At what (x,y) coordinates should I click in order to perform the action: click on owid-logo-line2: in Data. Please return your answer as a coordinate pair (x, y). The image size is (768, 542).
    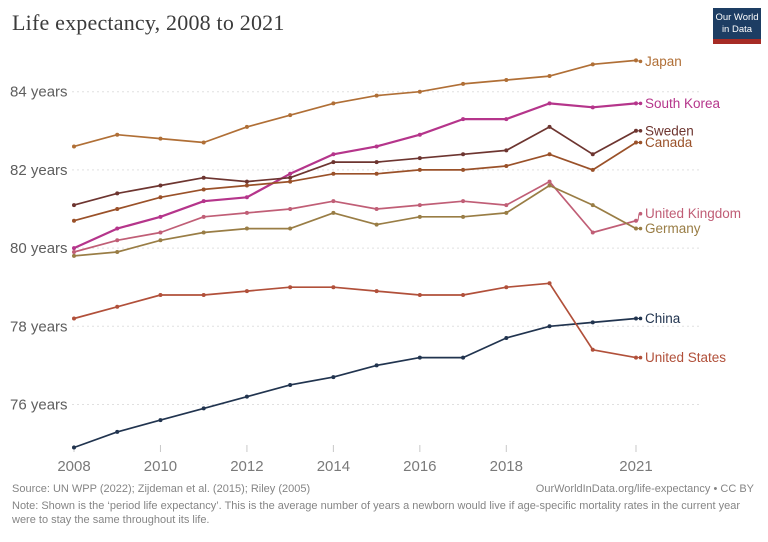
    Looking at the image, I should click on (737, 29).